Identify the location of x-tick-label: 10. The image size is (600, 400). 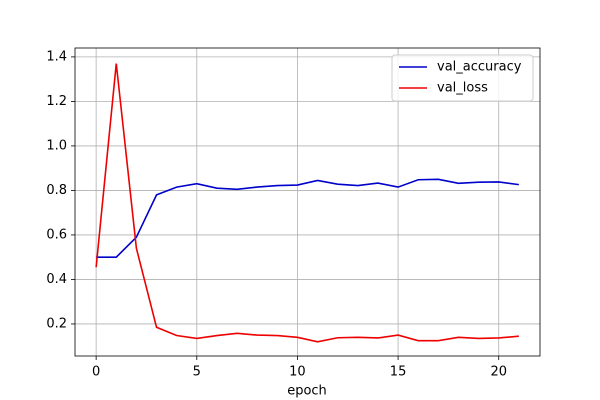
(297, 372).